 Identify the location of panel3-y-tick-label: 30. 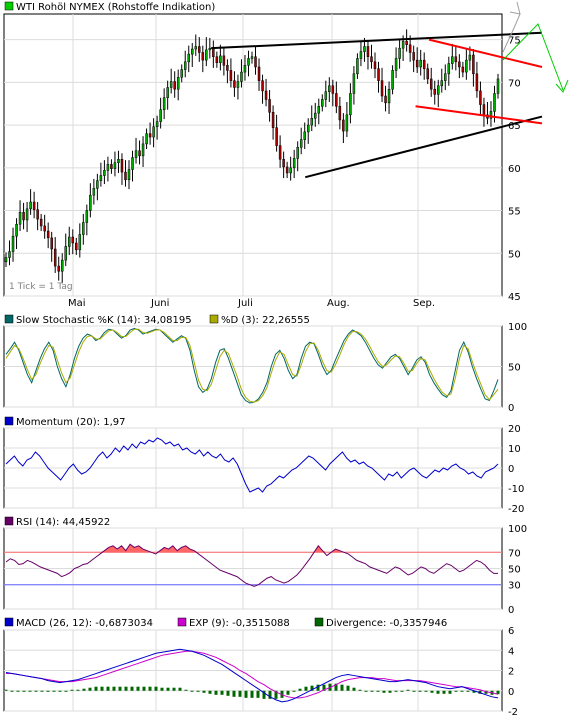
(514, 586).